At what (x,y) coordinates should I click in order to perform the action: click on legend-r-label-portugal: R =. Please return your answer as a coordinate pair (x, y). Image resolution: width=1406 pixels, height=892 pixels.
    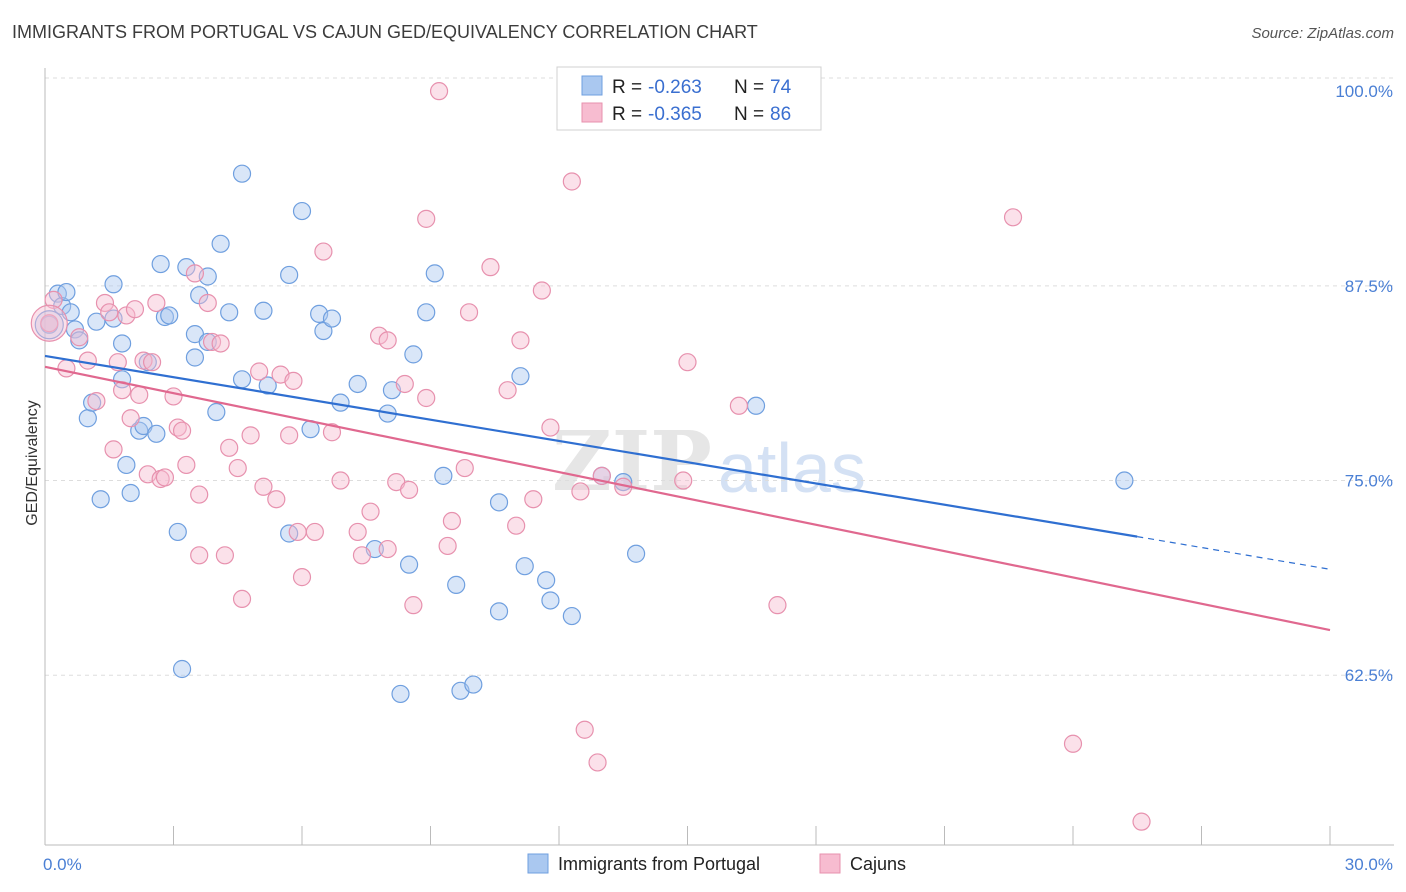
    Looking at the image, I should click on (627, 87).